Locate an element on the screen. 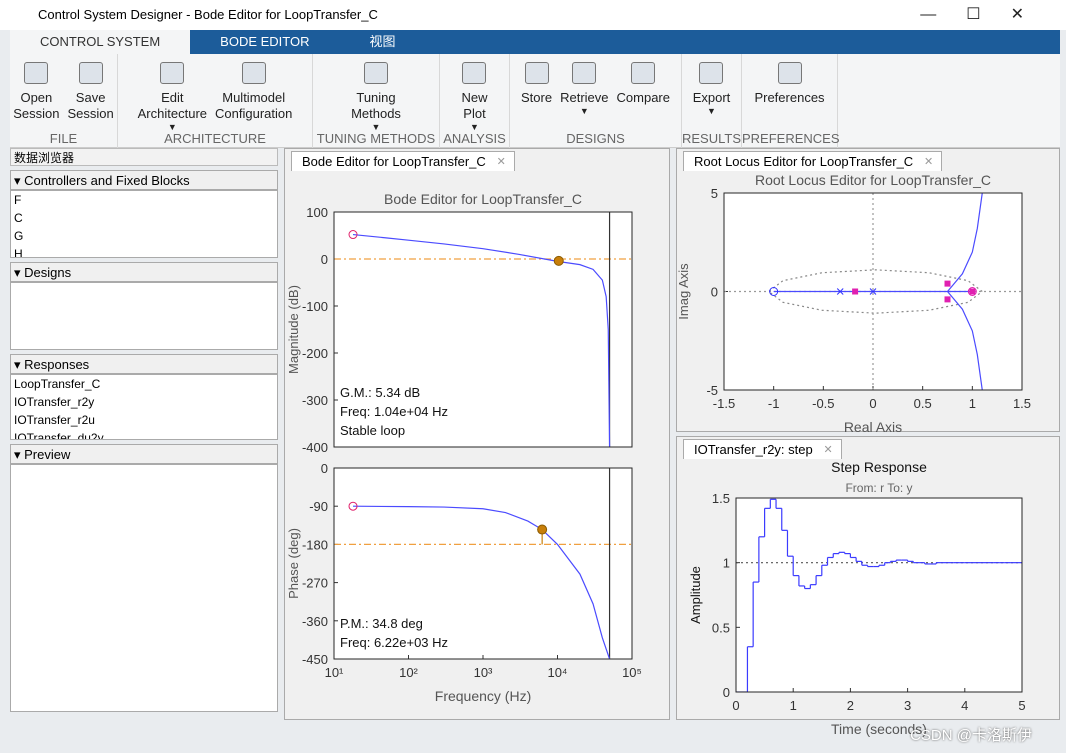  ribbon-group: Tuning Methods ▼ TUNING METHODS is located at coordinates (376, 101).